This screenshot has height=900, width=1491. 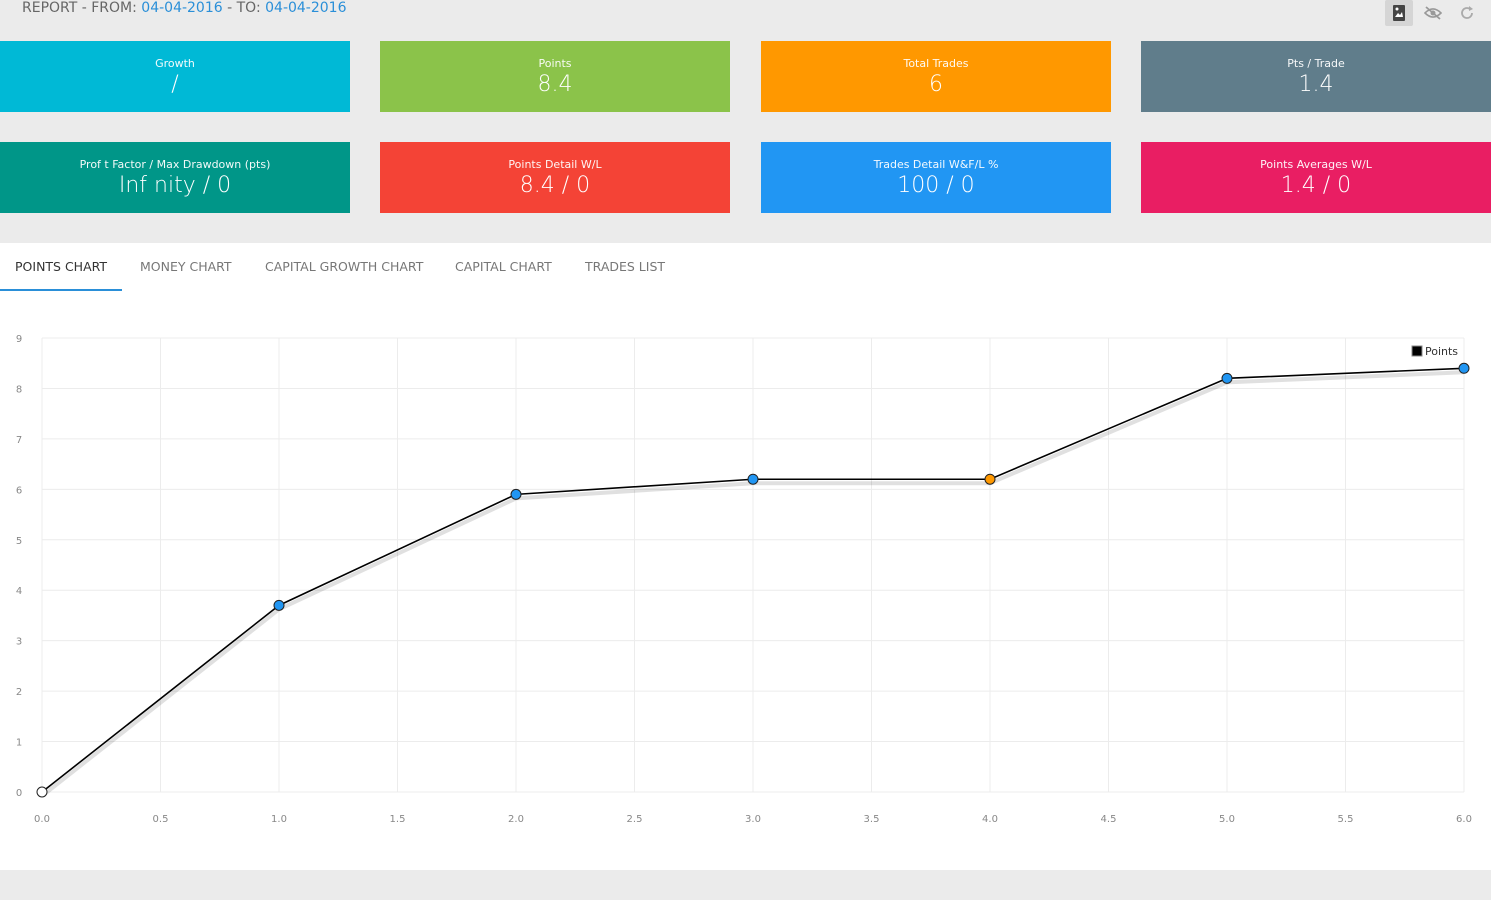 I want to click on tab-money-chart: MONEY CHART, so click(x=186, y=266).